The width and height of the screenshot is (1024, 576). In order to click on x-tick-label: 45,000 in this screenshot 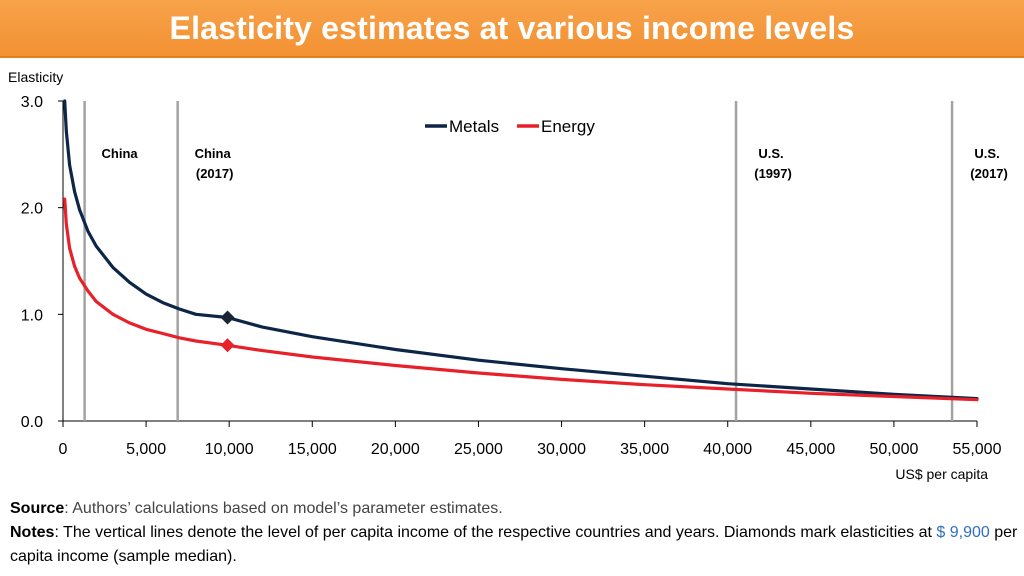, I will do `click(810, 449)`.